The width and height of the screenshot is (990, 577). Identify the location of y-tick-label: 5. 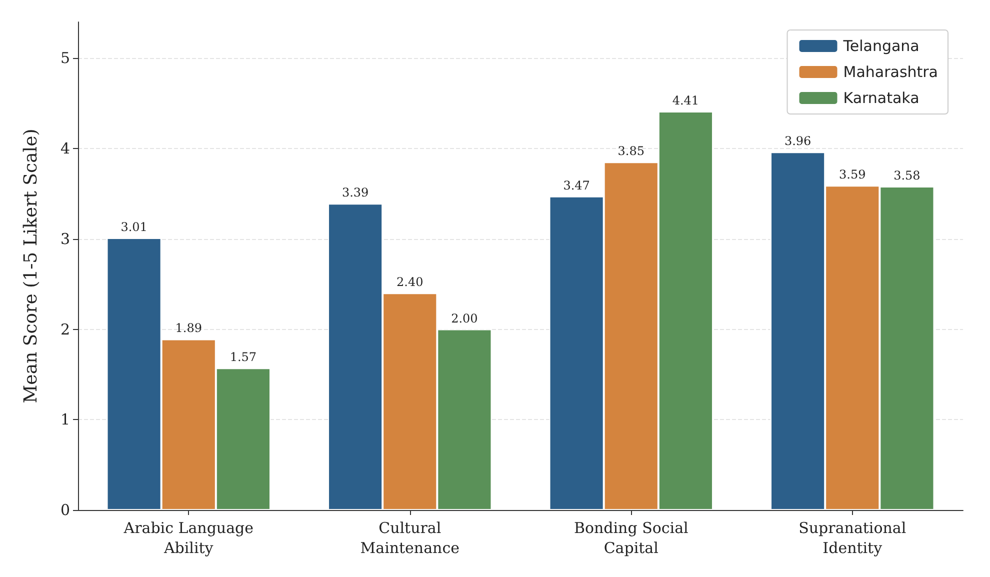
(65, 58).